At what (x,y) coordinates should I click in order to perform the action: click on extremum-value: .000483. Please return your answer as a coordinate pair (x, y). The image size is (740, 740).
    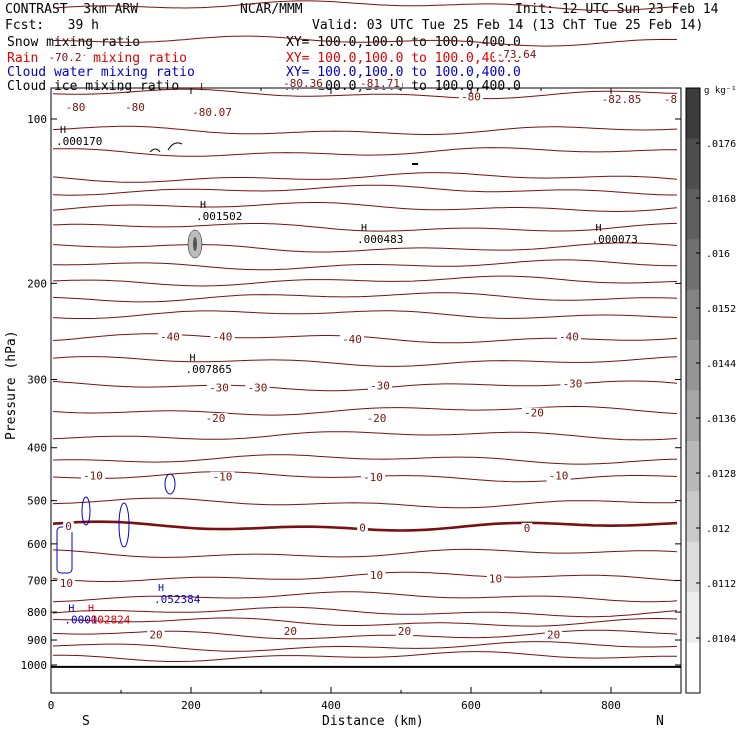
    Looking at the image, I should click on (380, 239).